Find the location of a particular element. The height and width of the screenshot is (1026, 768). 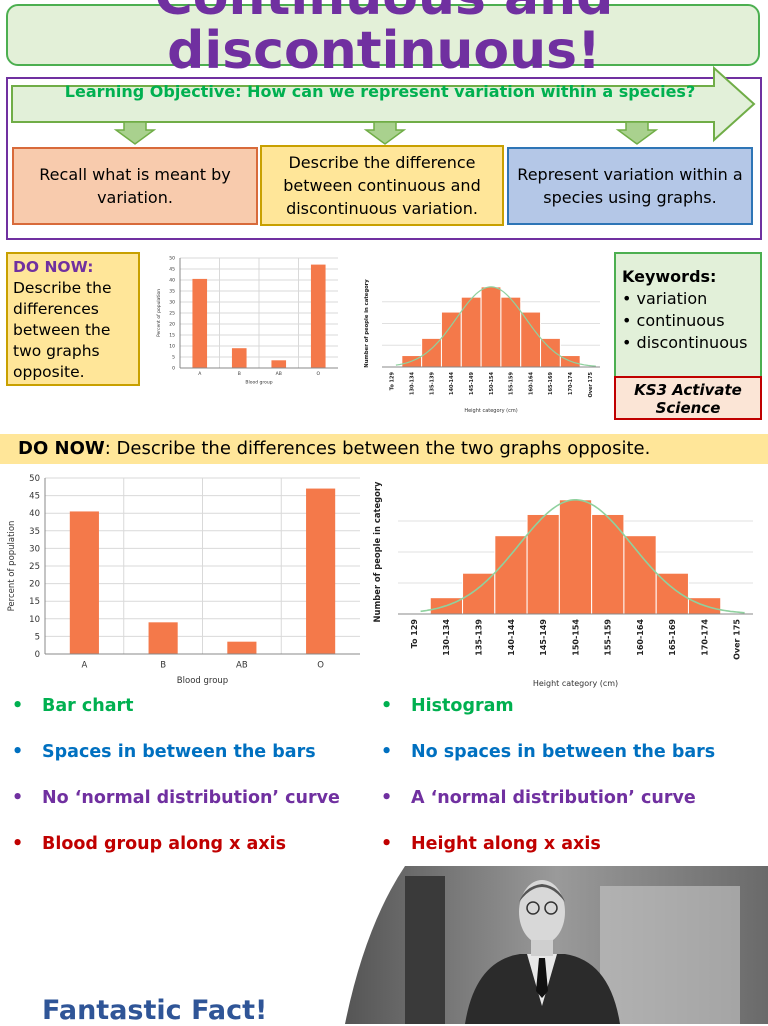

photo-tall-man is located at coordinates (556, 945).